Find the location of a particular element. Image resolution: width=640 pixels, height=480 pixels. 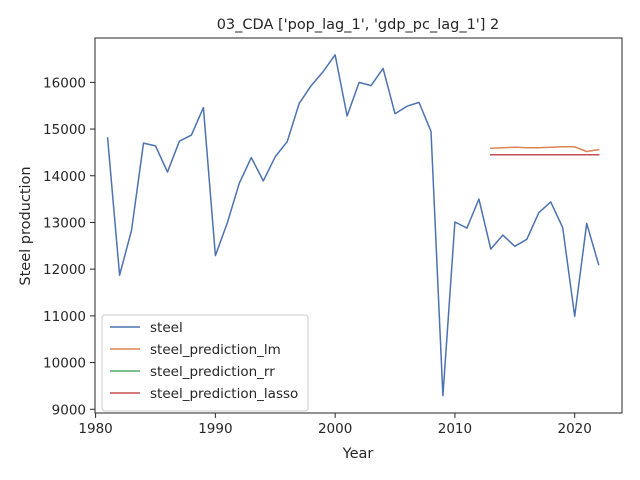

series-line-steel-prediction-lm is located at coordinates (545, 149).